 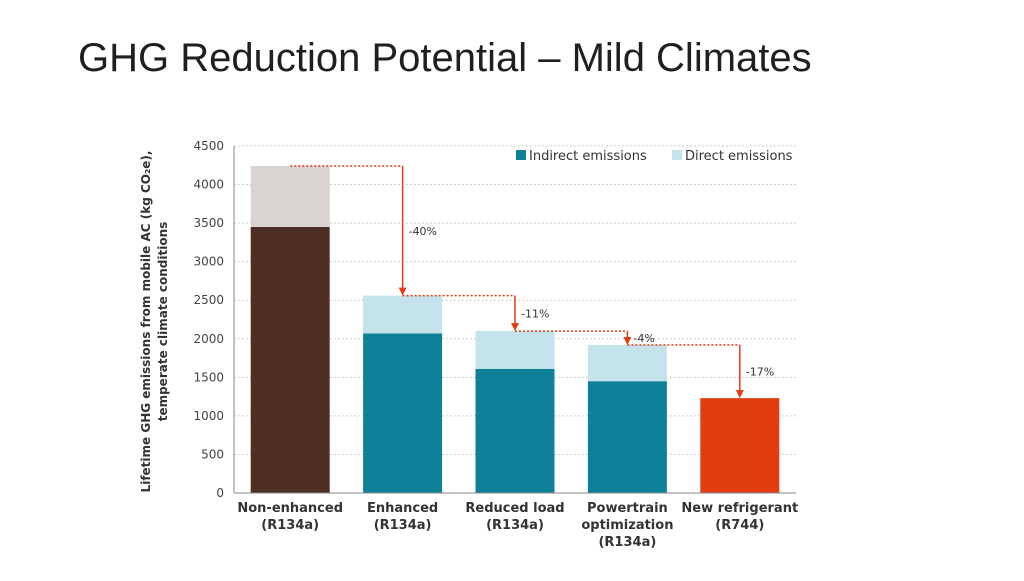 What do you see at coordinates (627, 508) in the screenshot?
I see `x-category-label-line: Powertrain` at bounding box center [627, 508].